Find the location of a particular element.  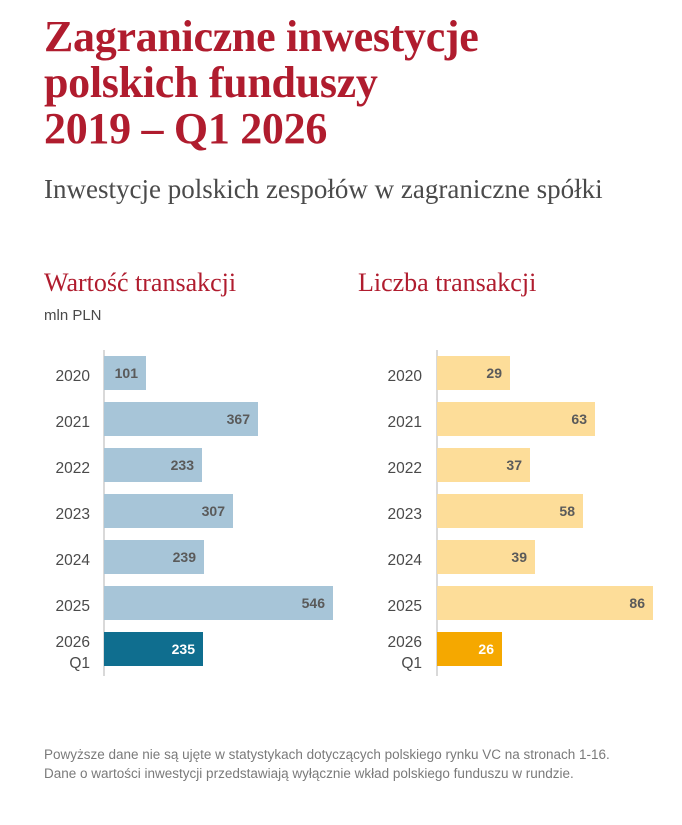

bar: 235 is located at coordinates (153, 649).